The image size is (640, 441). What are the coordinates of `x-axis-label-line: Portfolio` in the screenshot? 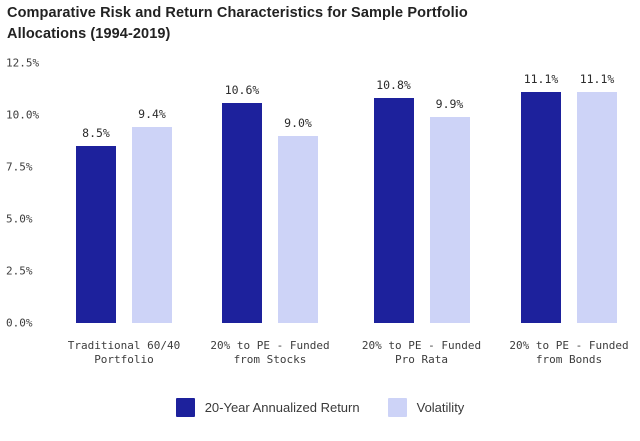 It's located at (124, 359).